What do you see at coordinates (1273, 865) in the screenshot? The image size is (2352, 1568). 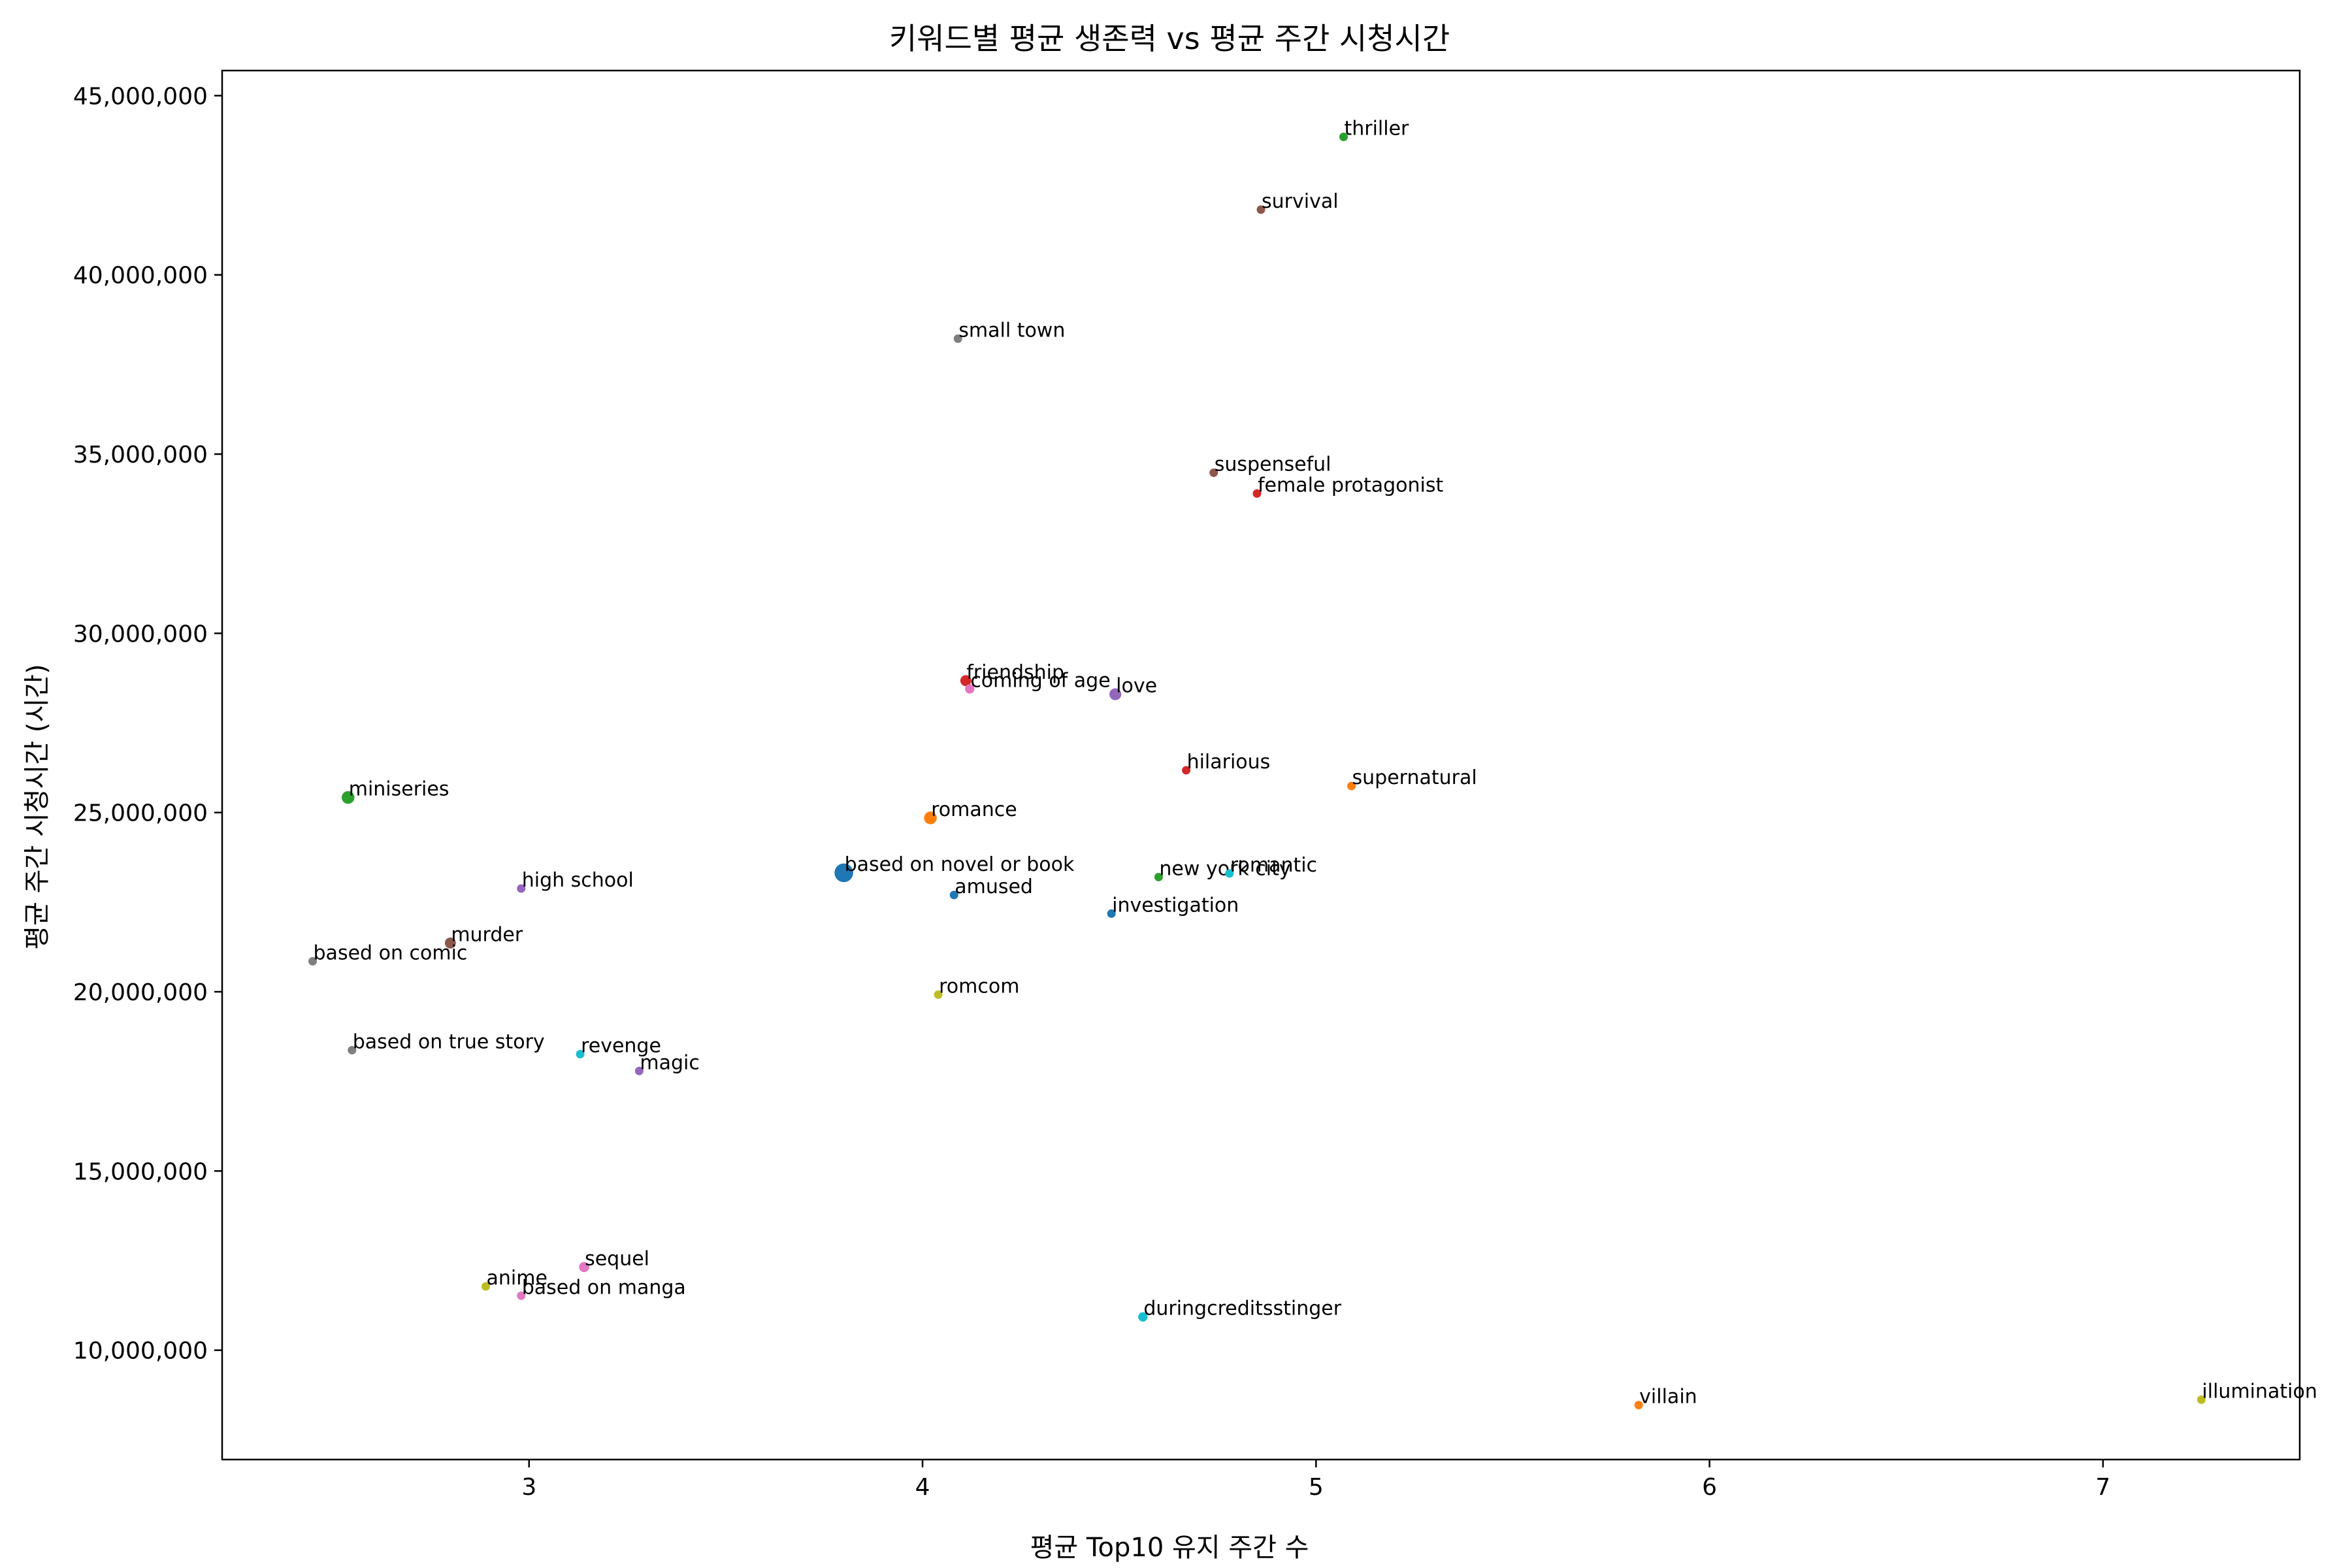 I see `point-label: romantic` at bounding box center [1273, 865].